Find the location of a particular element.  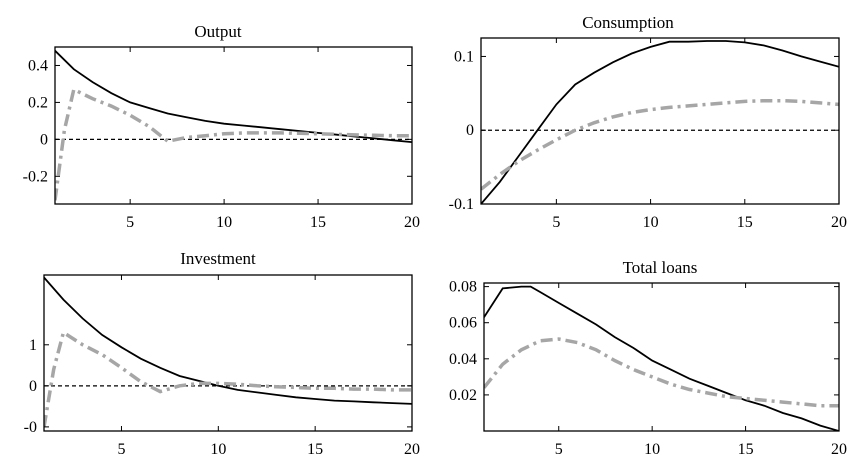

y-tick-label: 0.02 is located at coordinates (463, 395).